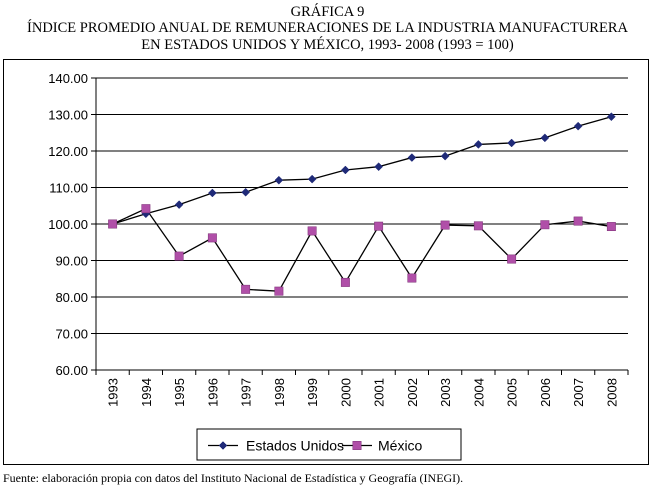 The width and height of the screenshot is (655, 490). Describe the element at coordinates (327, 12) in the screenshot. I see `figure-label: GRÁFICA 9` at that location.